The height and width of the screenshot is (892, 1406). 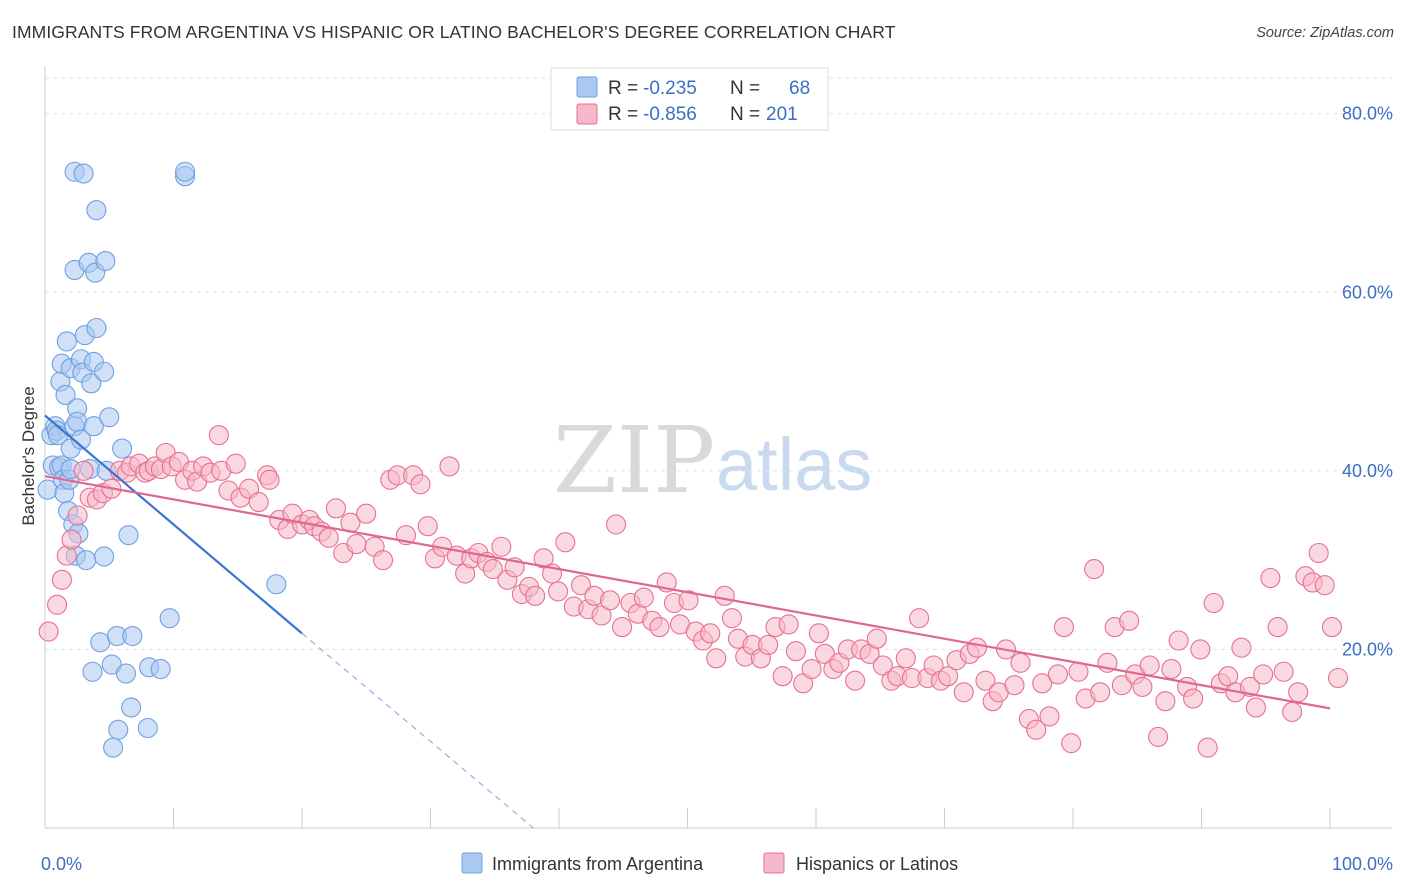 I want to click on bottom-legend-label-hispanic: Hispanics or Latinos, so click(x=877, y=864).